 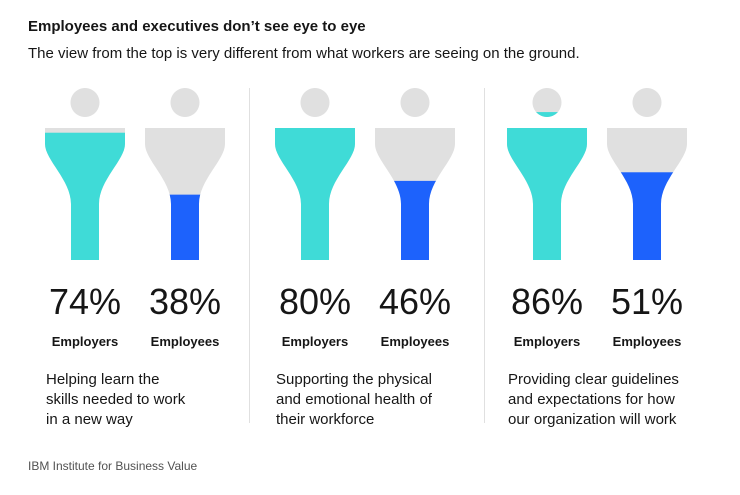 What do you see at coordinates (591, 399) in the screenshot?
I see `panel-description-line: and expectations for how` at bounding box center [591, 399].